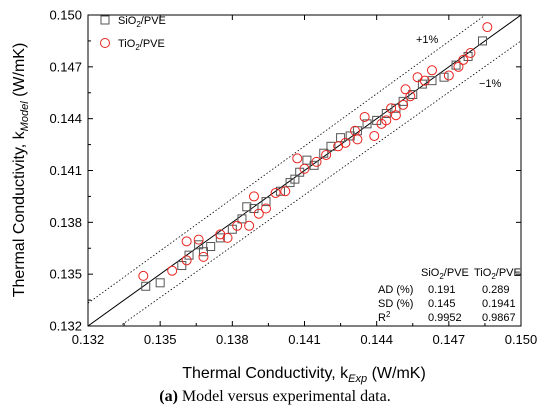 Image resolution: width=550 pixels, height=416 pixels. I want to click on legend: SiO2/PVE TiO2/PVE, so click(133, 33).